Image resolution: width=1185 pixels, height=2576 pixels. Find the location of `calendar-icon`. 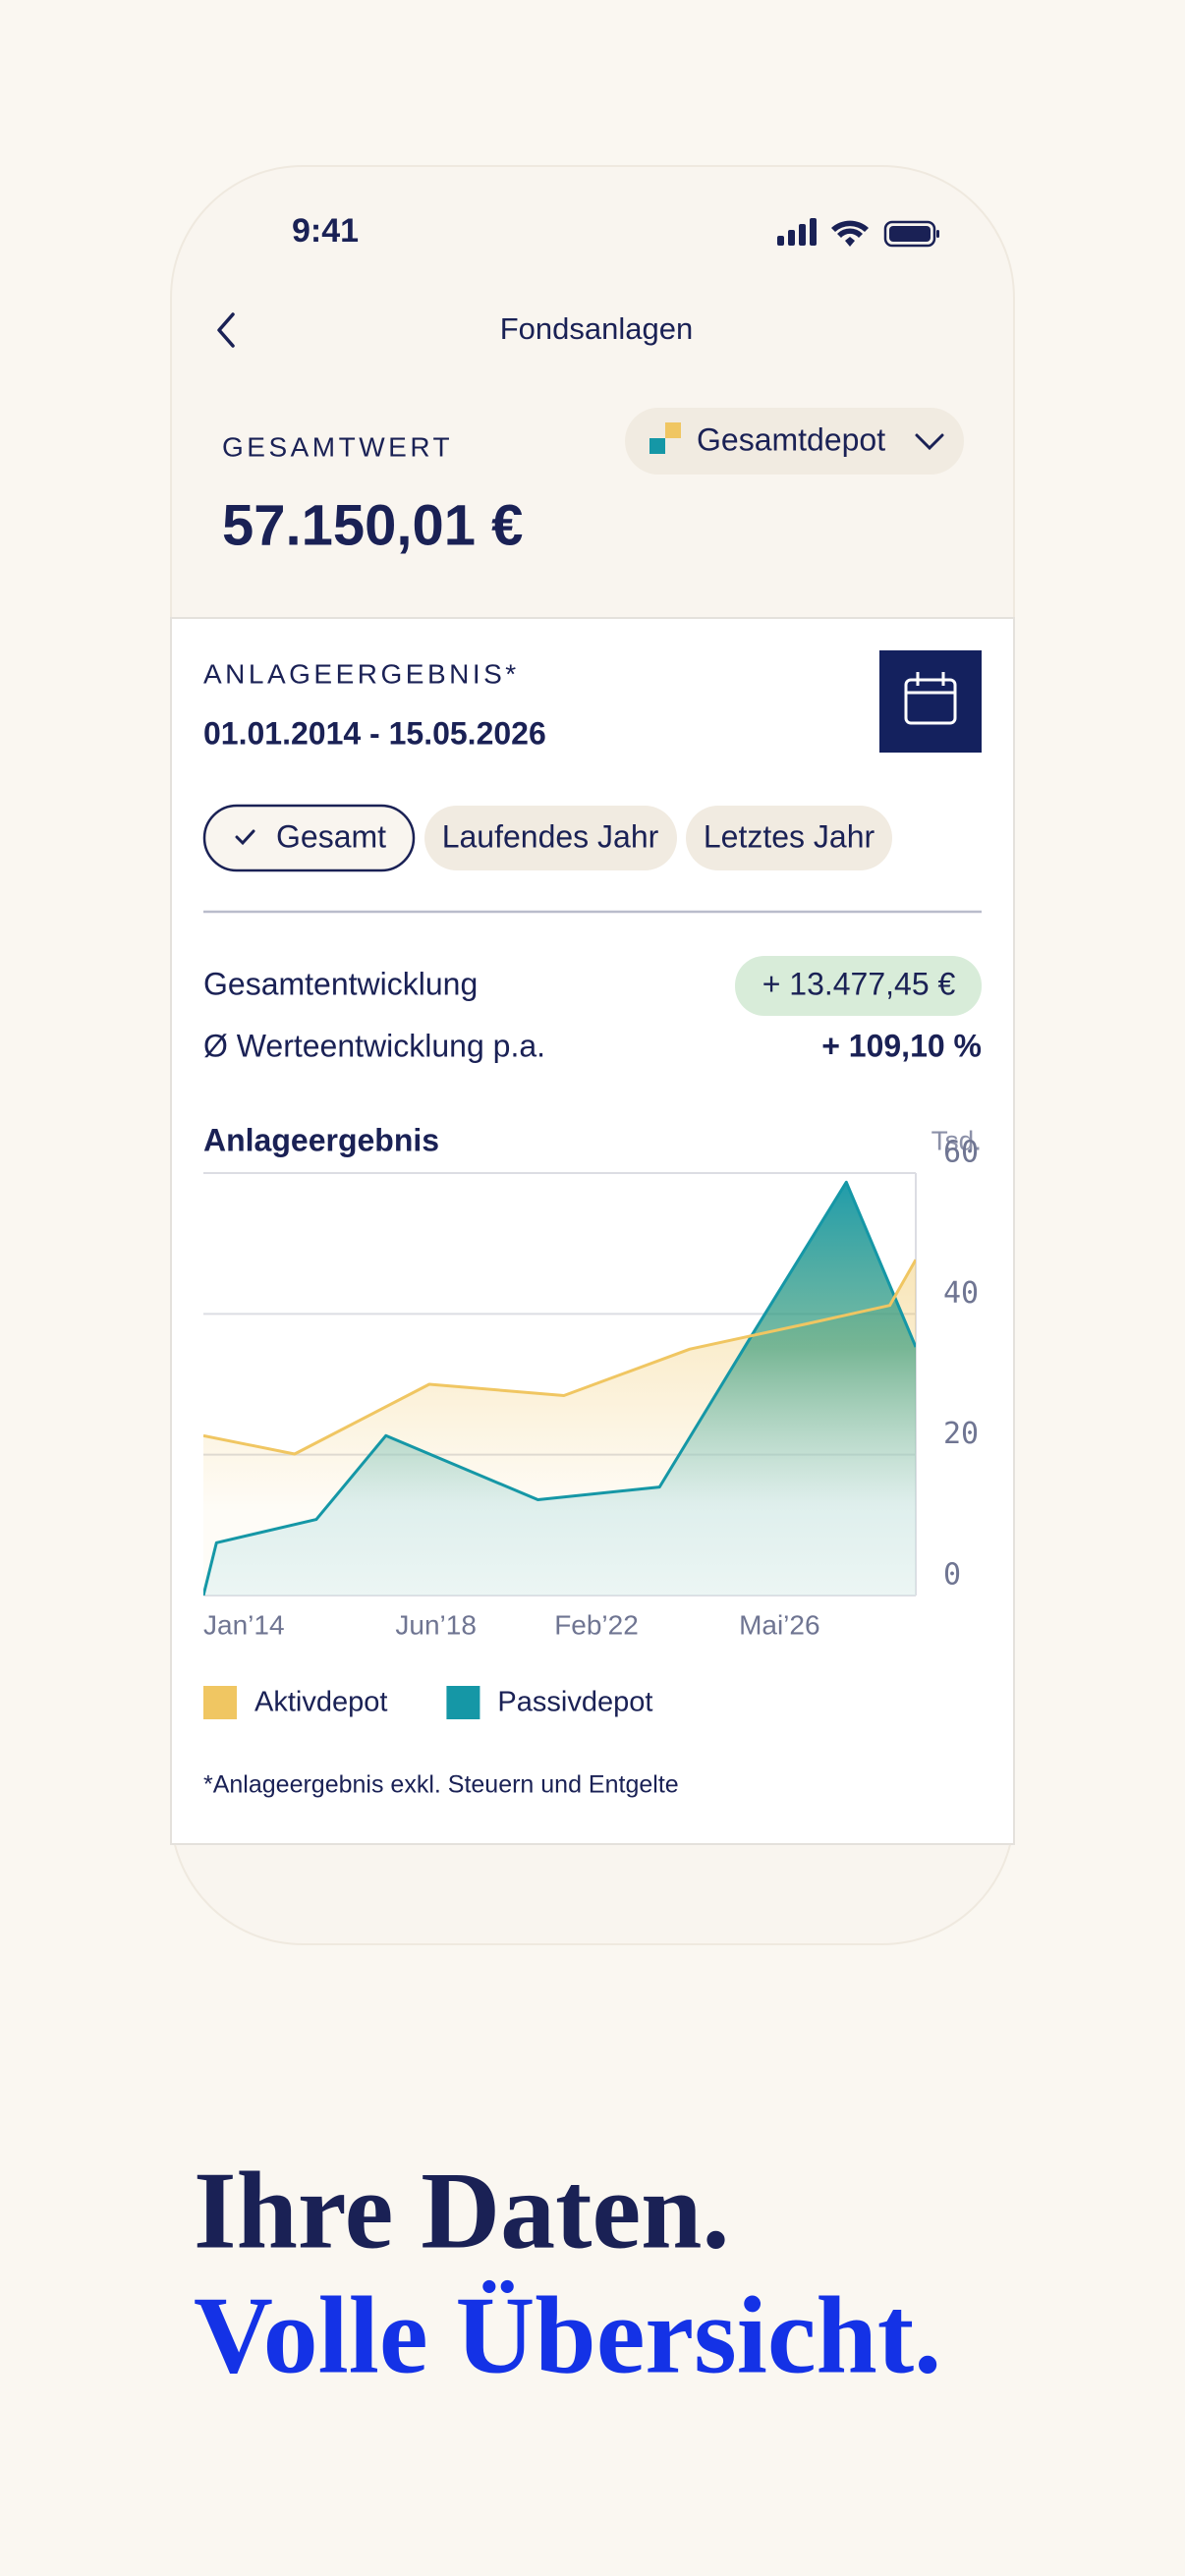

calendar-icon is located at coordinates (931, 701).